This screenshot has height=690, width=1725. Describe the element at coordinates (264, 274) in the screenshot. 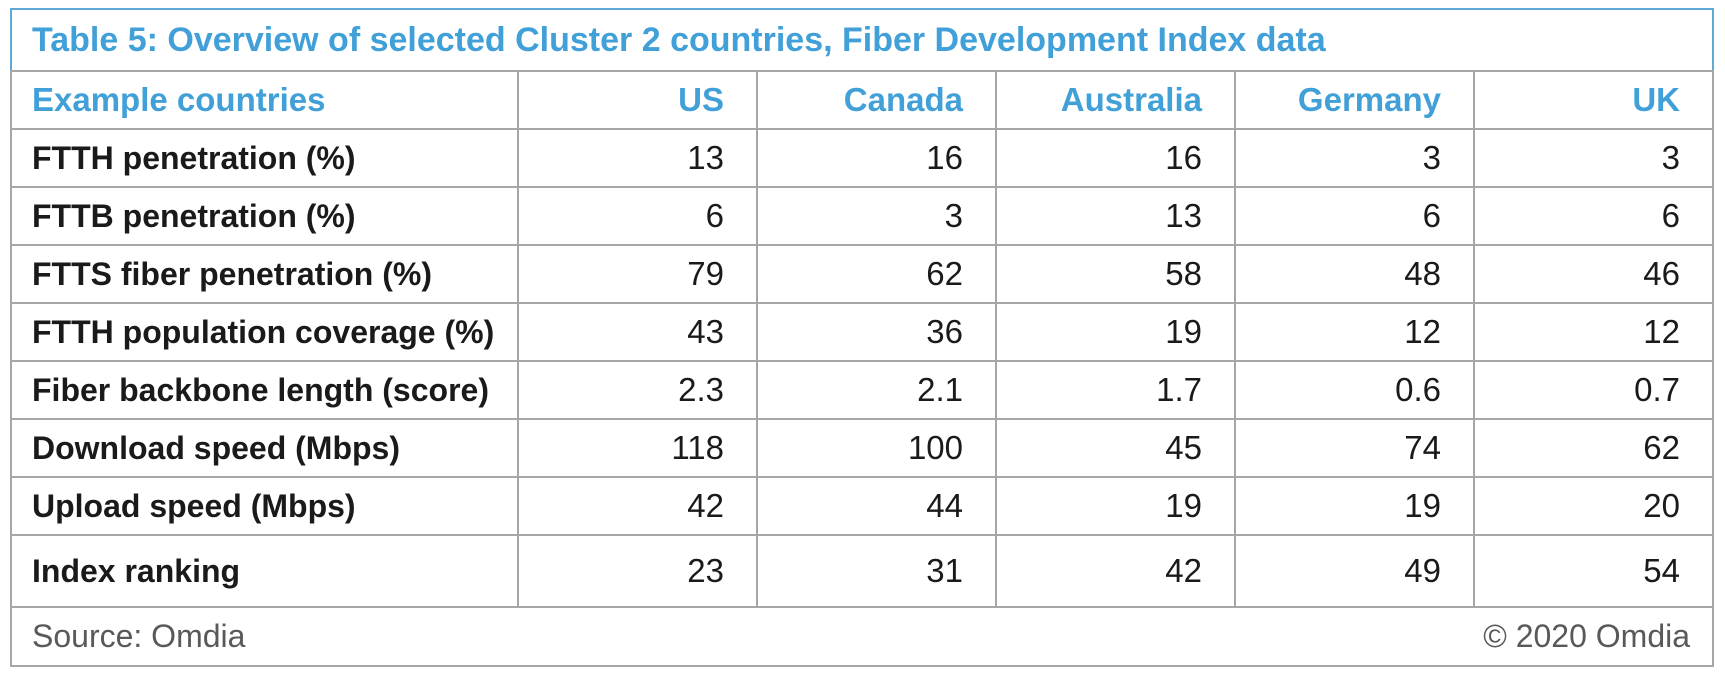

I see `row-label: FTTS fiber penetration (%)` at that location.